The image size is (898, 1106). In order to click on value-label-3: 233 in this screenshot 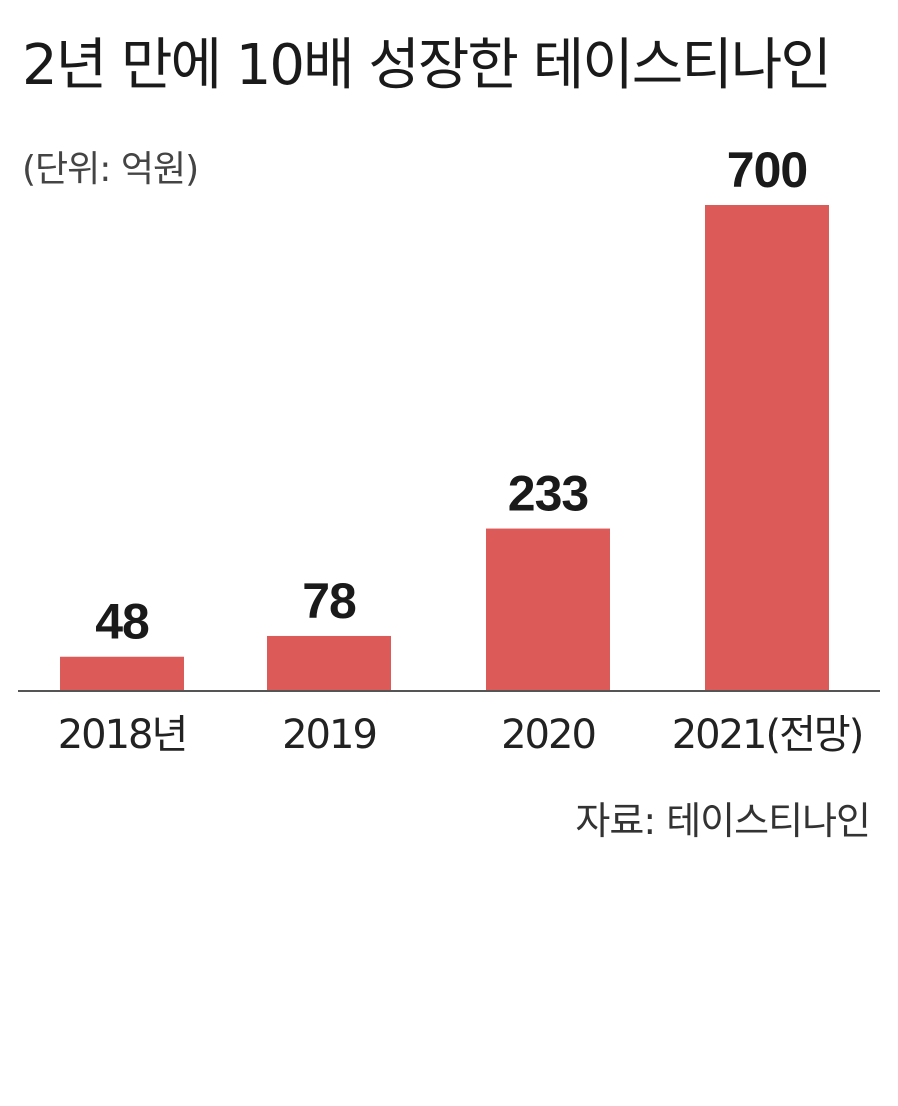, I will do `click(548, 494)`.